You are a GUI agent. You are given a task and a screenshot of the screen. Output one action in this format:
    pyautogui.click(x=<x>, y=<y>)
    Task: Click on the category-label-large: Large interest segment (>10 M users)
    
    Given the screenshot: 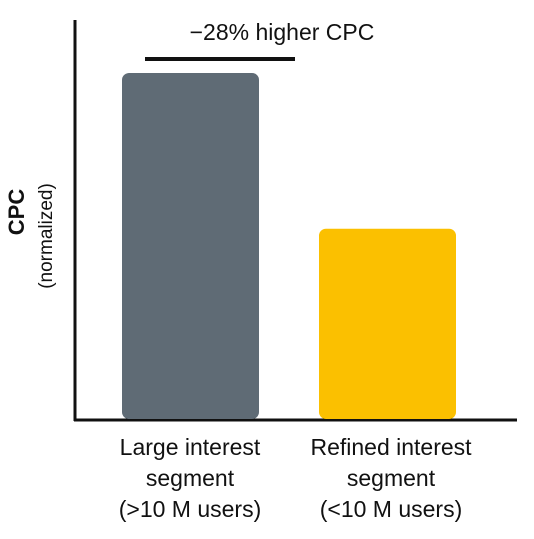 What is the action you would take?
    pyautogui.click(x=190, y=478)
    